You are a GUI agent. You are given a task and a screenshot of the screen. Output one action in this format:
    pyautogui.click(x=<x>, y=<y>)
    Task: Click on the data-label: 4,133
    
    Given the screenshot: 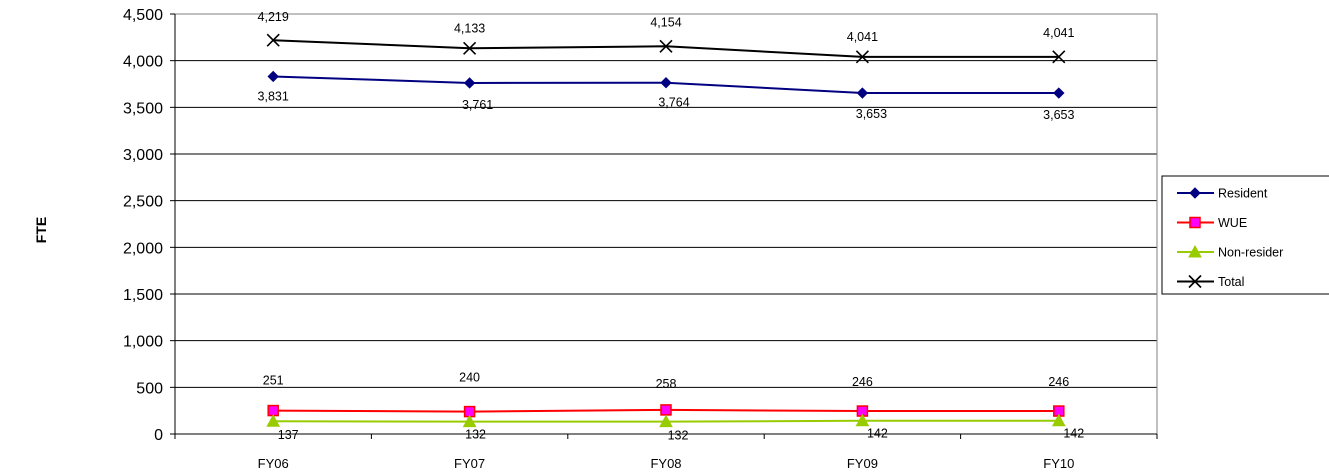 What is the action you would take?
    pyautogui.click(x=469, y=28)
    